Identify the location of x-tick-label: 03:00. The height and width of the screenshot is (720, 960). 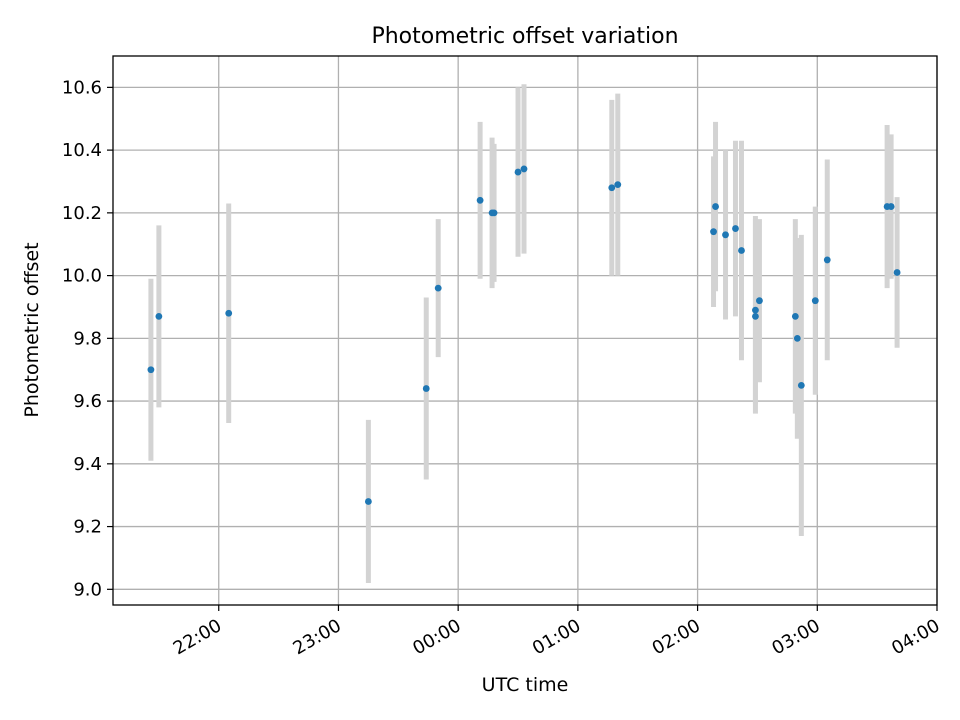
(795, 637).